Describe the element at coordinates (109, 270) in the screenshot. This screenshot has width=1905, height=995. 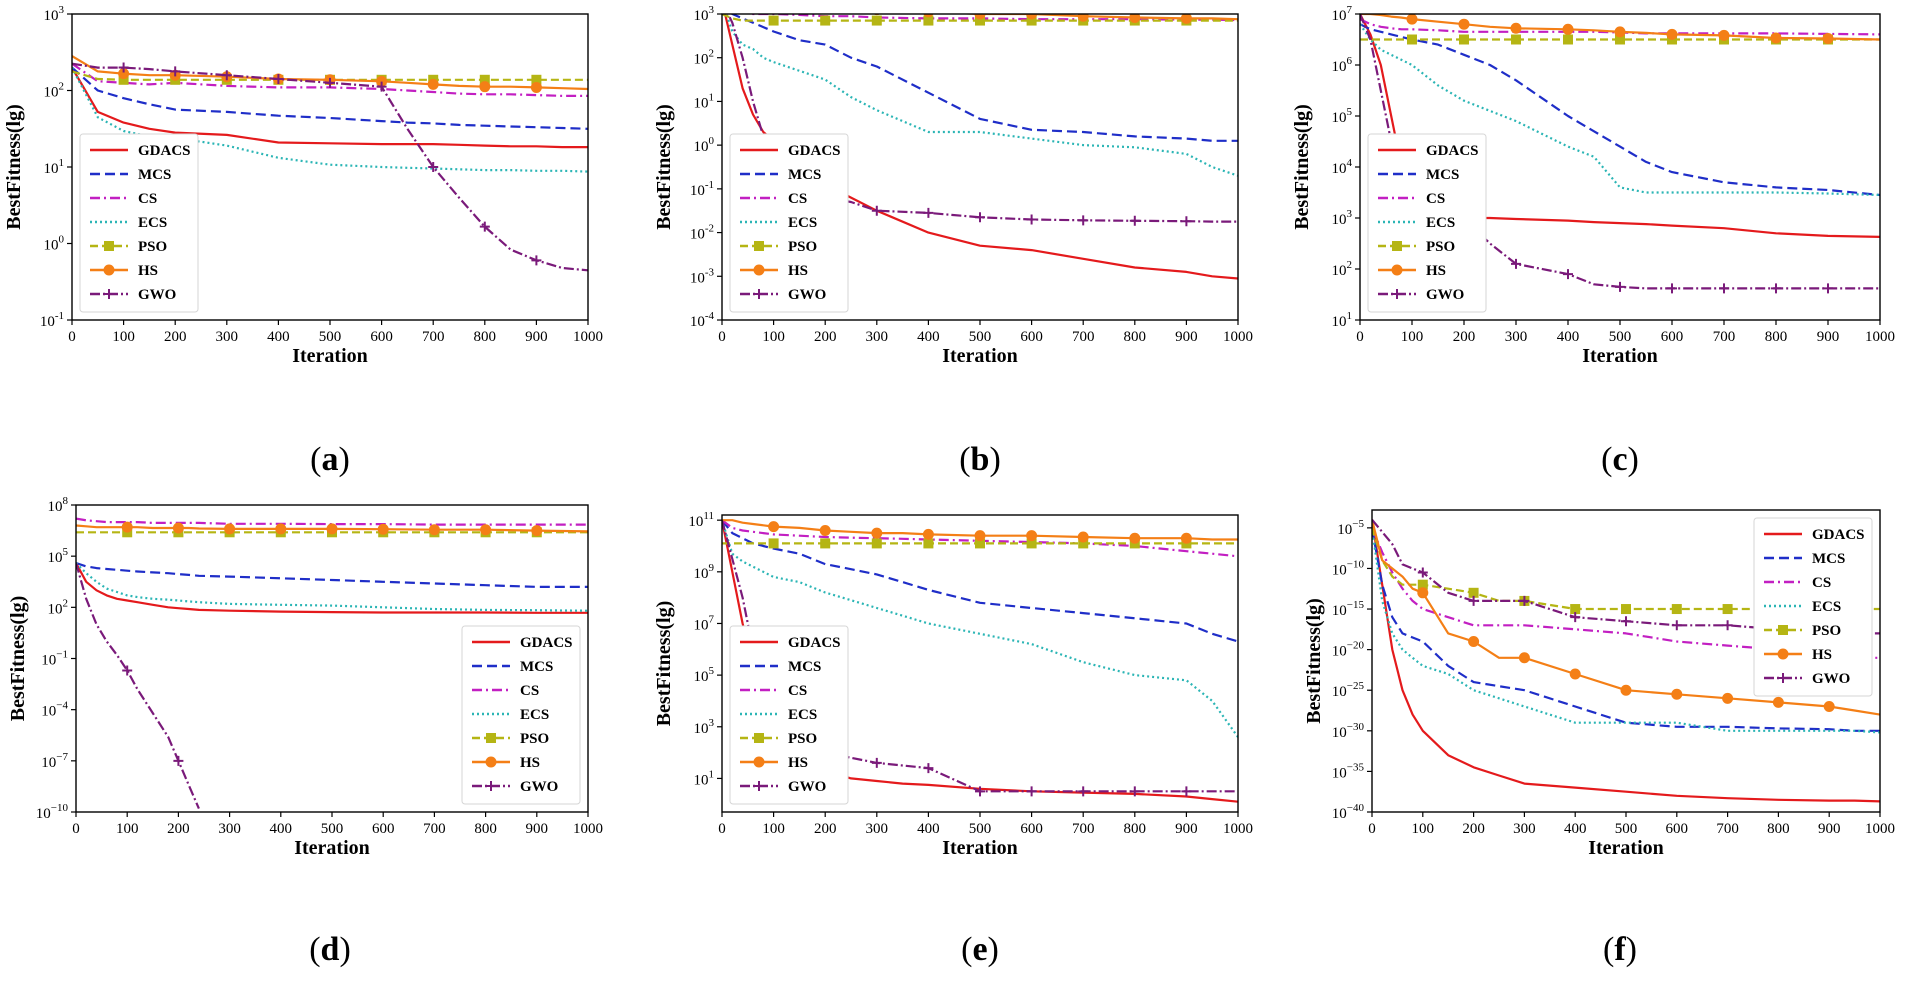
I see `legend-marker-hs` at that location.